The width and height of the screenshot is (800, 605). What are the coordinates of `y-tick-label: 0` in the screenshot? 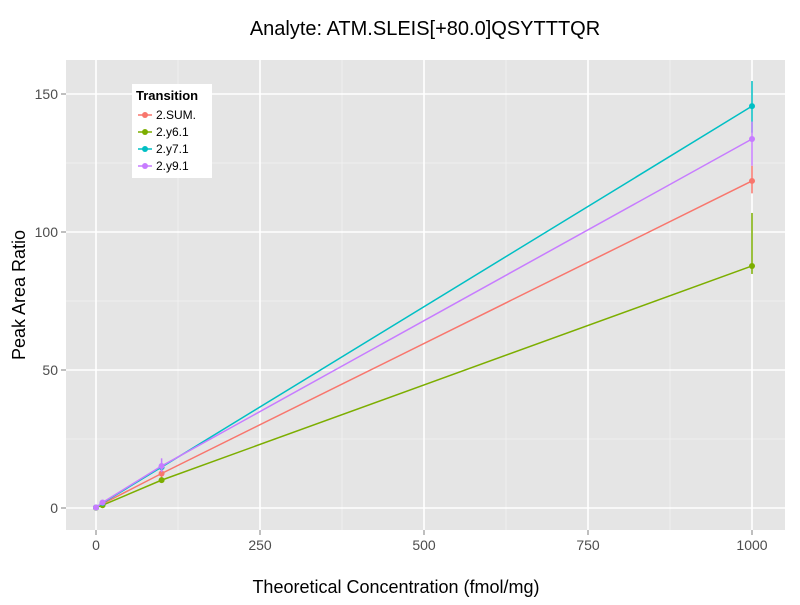 It's located at (54, 508).